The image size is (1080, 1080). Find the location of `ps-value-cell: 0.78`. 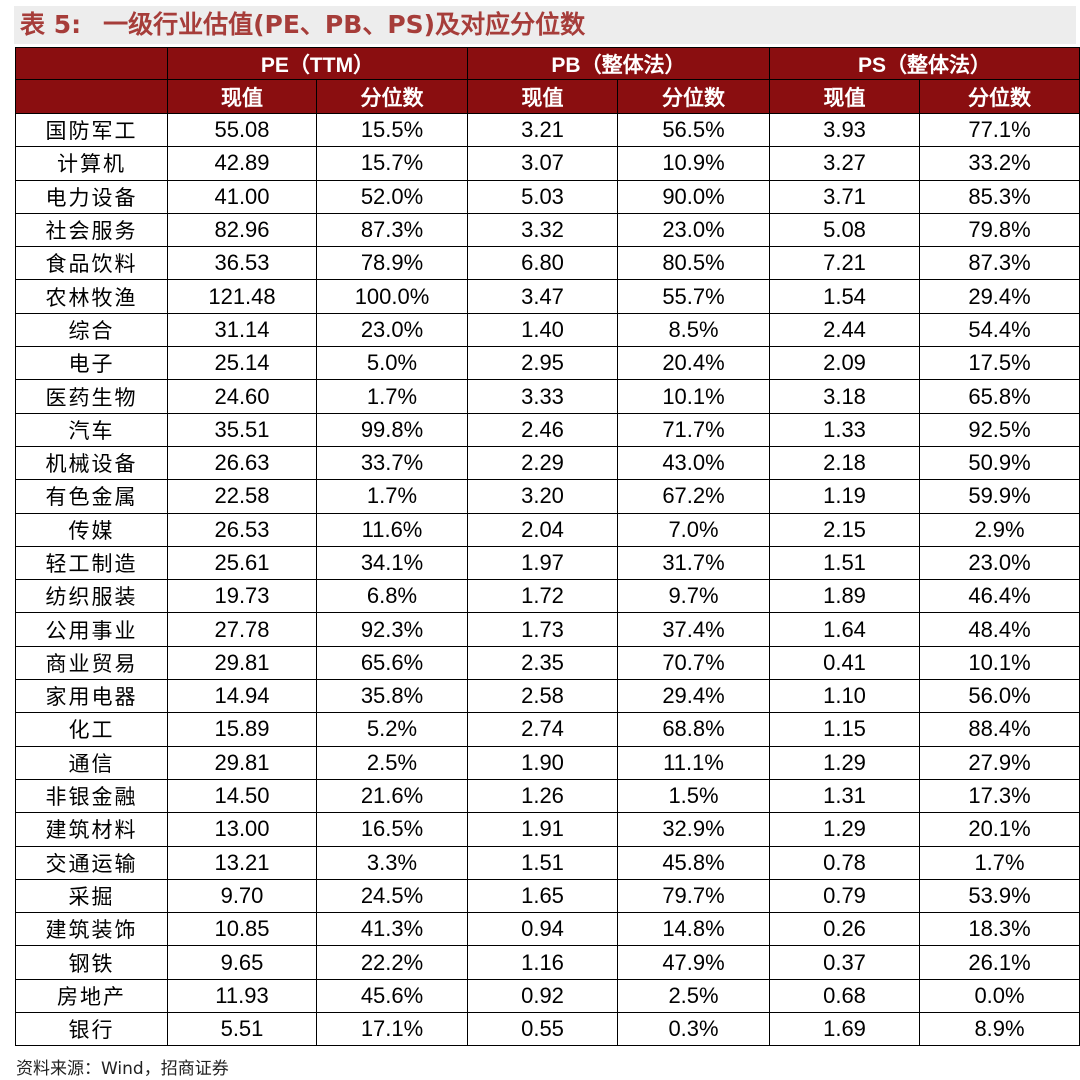

ps-value-cell: 0.78 is located at coordinates (845, 862).